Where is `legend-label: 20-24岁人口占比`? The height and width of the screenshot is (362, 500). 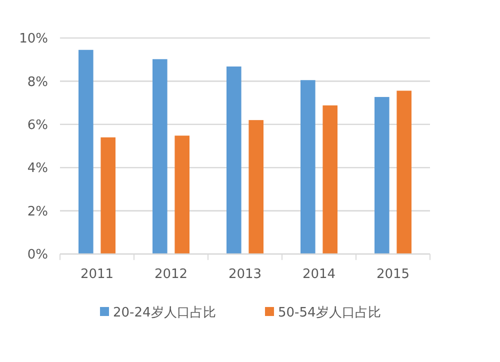 legend-label: 20-24岁人口占比 is located at coordinates (164, 313).